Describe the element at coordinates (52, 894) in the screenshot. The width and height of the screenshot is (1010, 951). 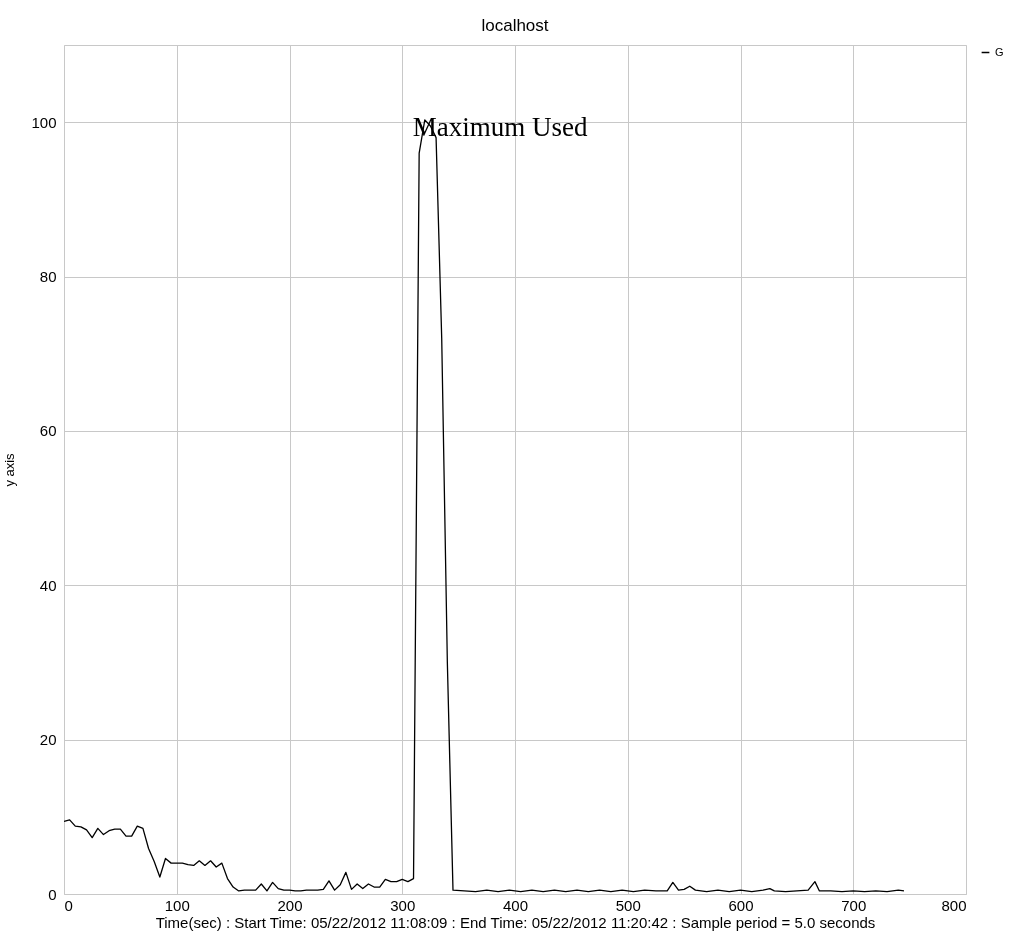
I see `y-tick-label: 0` at that location.